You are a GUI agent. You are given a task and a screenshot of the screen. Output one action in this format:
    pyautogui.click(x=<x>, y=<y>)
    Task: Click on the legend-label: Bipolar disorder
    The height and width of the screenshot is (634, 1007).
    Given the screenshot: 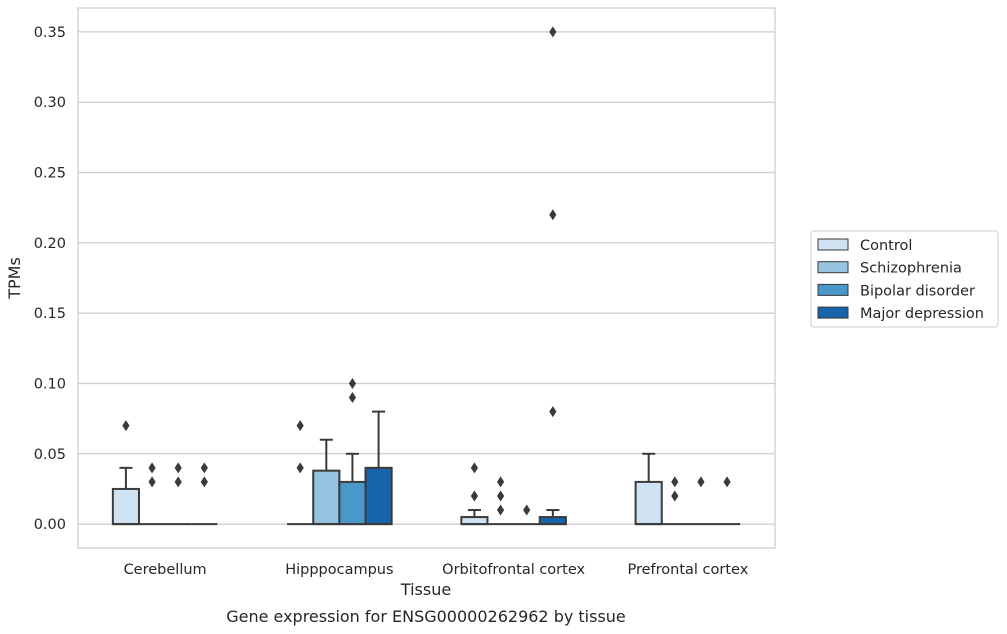 What is the action you would take?
    pyautogui.click(x=917, y=291)
    